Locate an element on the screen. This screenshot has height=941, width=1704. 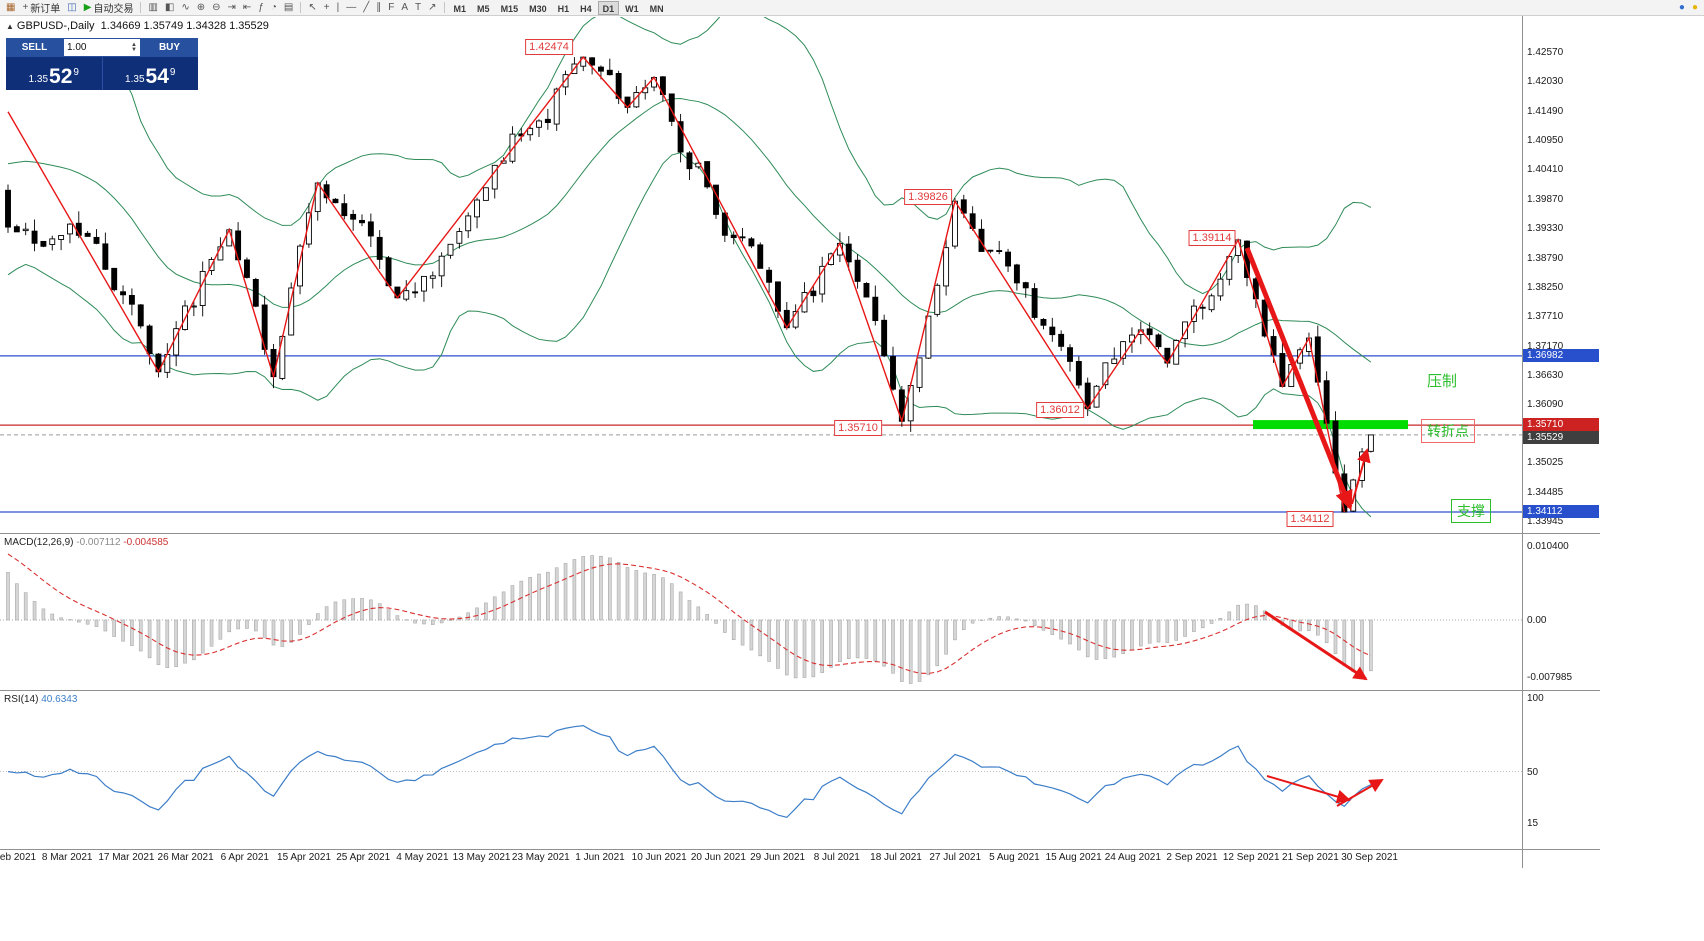
buy-price: 1.35 54 9 is located at coordinates (151, 73).